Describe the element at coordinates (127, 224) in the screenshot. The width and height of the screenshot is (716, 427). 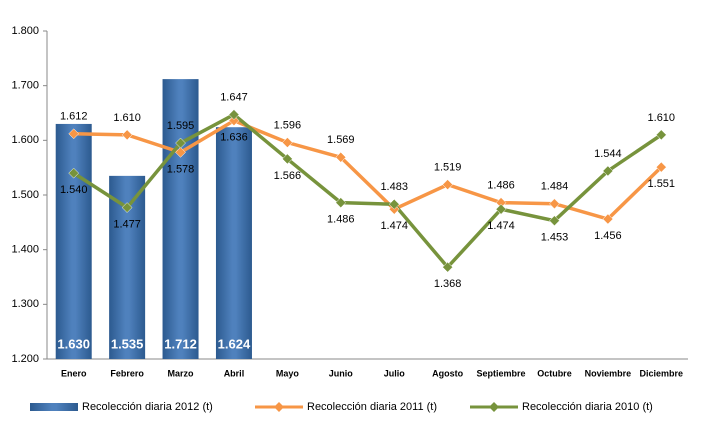
I see `data-label: 1.477` at that location.